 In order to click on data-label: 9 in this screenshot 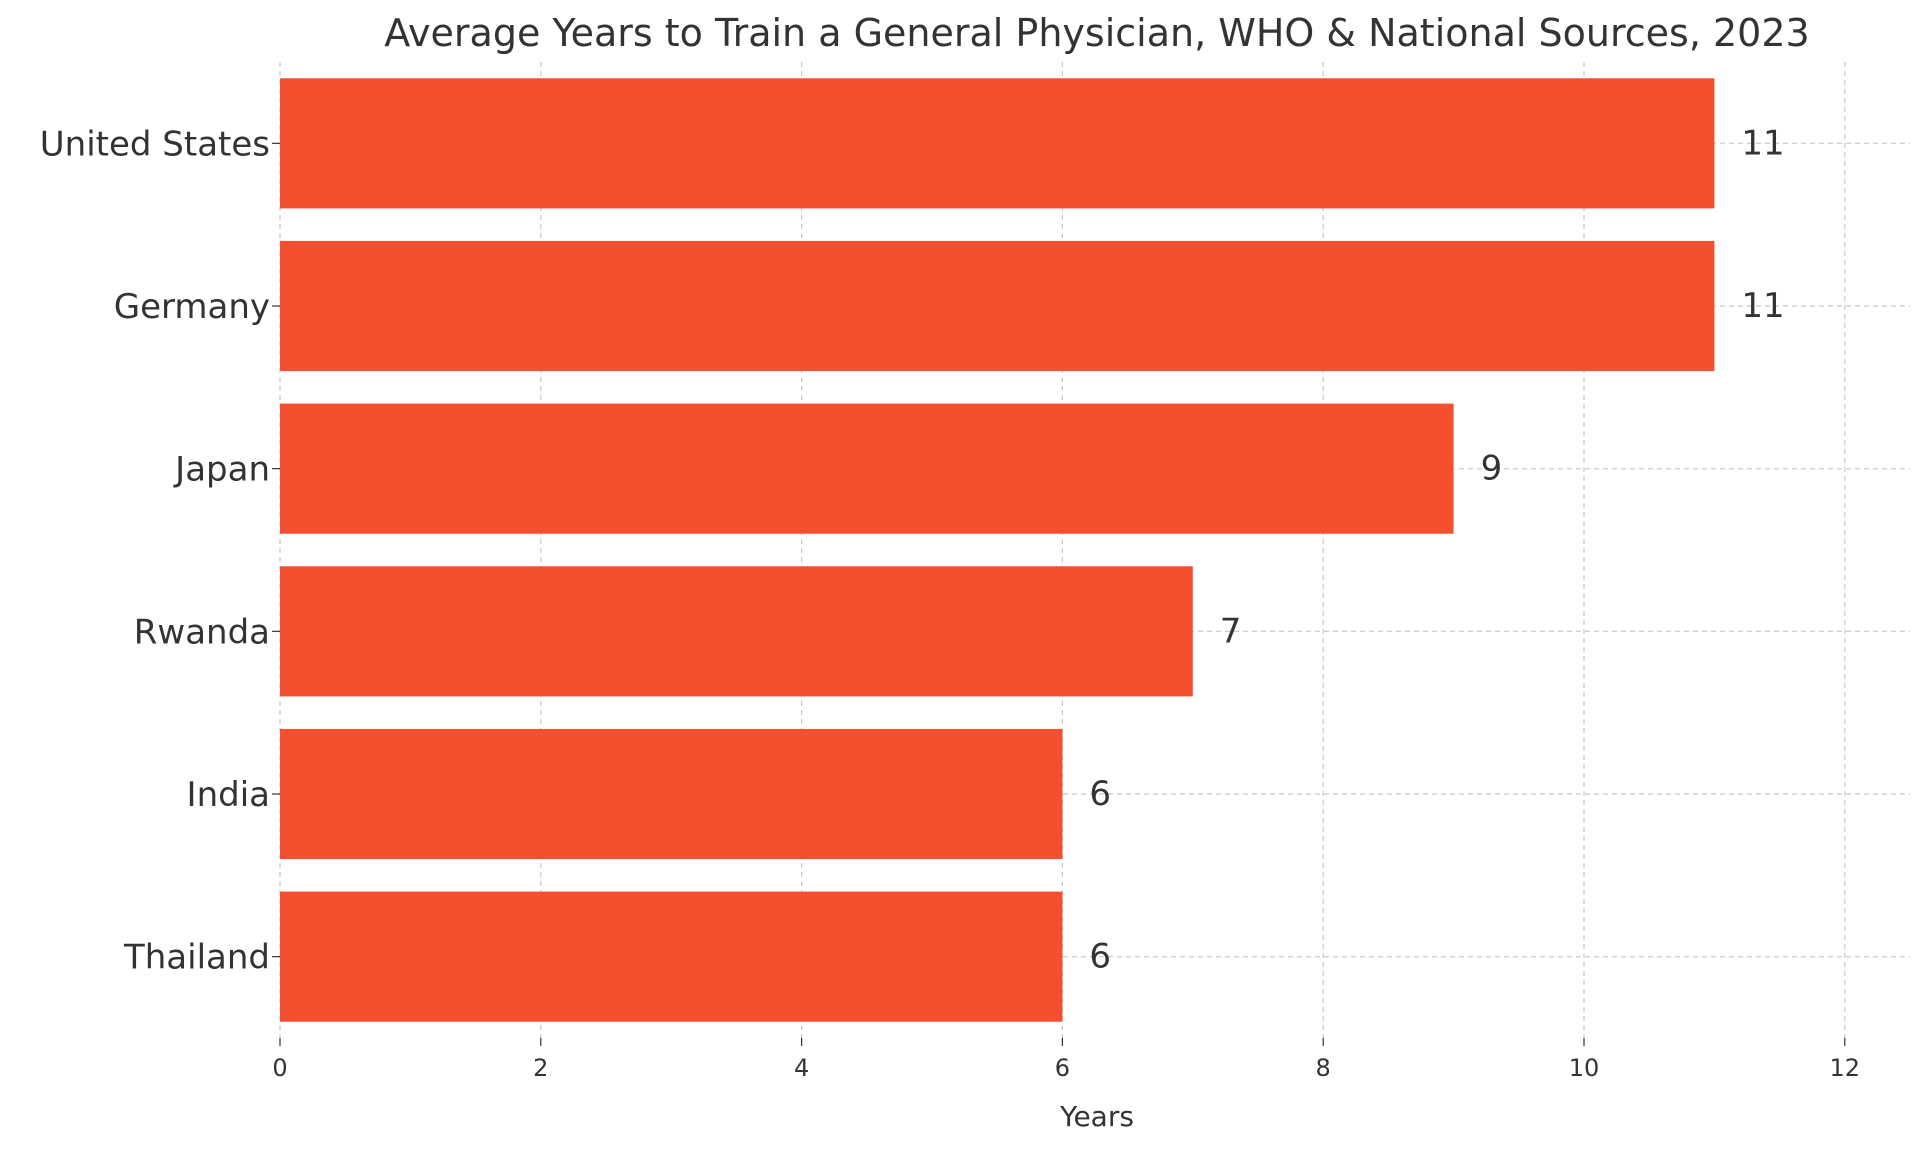, I will do `click(1492, 469)`.